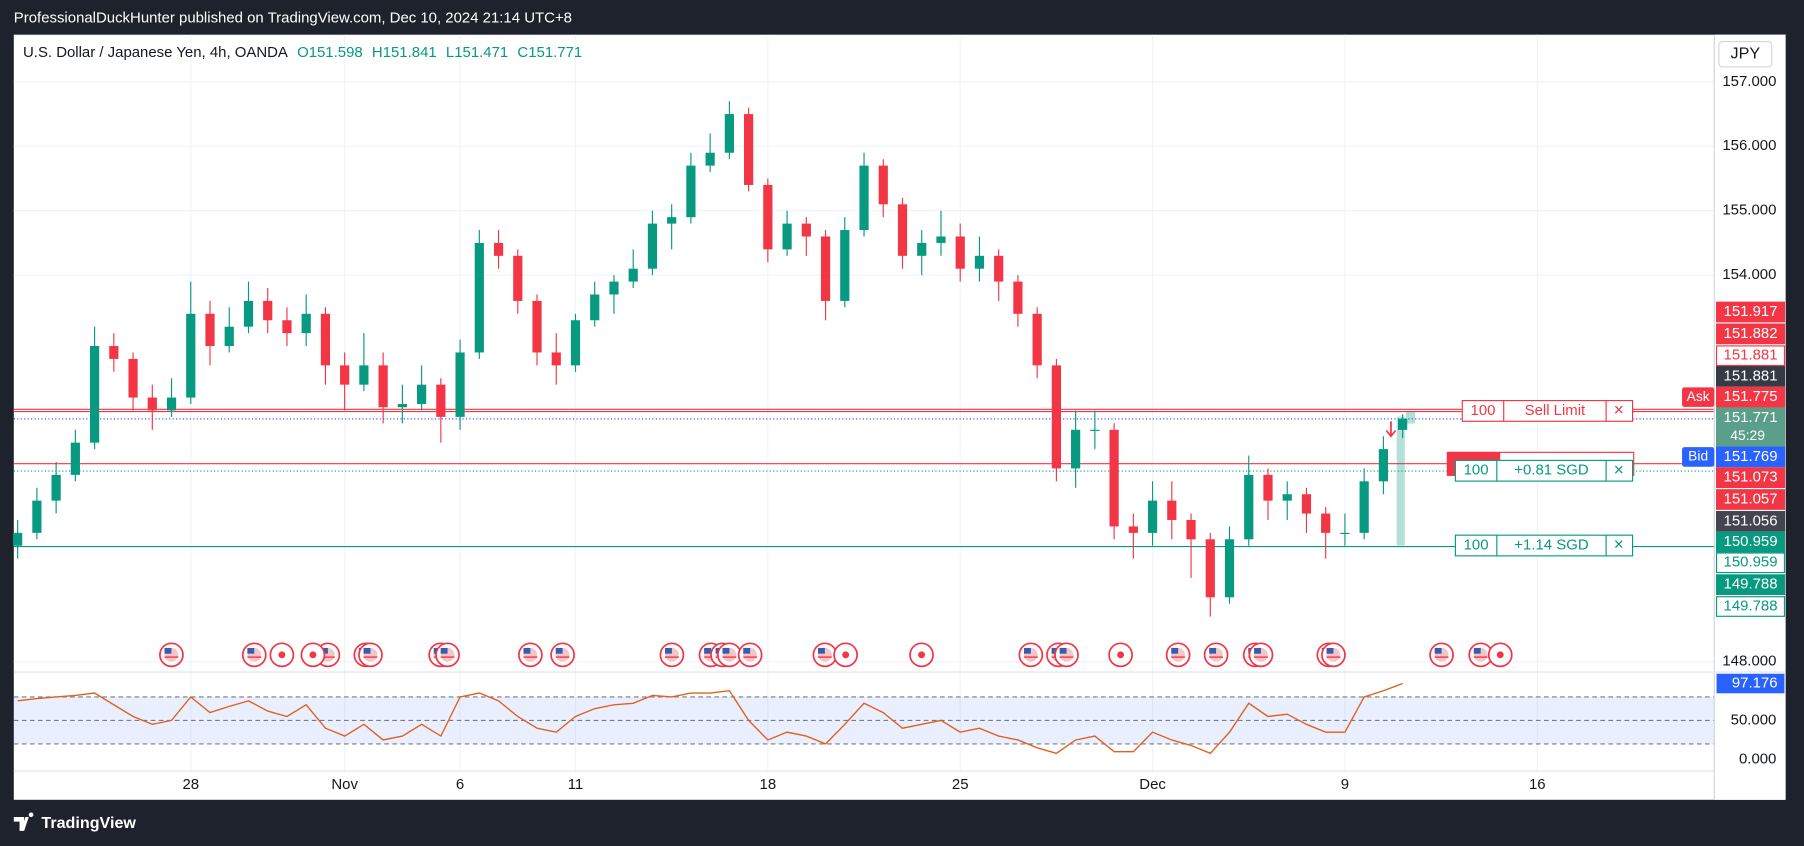 Image resolution: width=1804 pixels, height=846 pixels. I want to click on ohlc-legend: O151.598 H151.841 L151.471 C151.771, so click(439, 52).